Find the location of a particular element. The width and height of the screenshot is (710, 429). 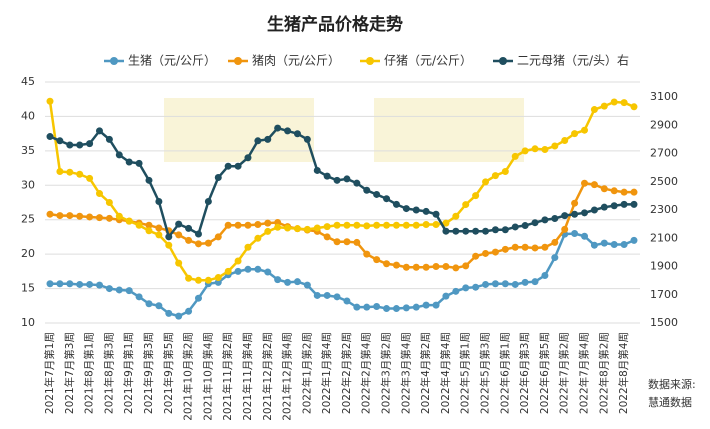

legend-label: 二元母猪（元/头）右 is located at coordinates (573, 60).